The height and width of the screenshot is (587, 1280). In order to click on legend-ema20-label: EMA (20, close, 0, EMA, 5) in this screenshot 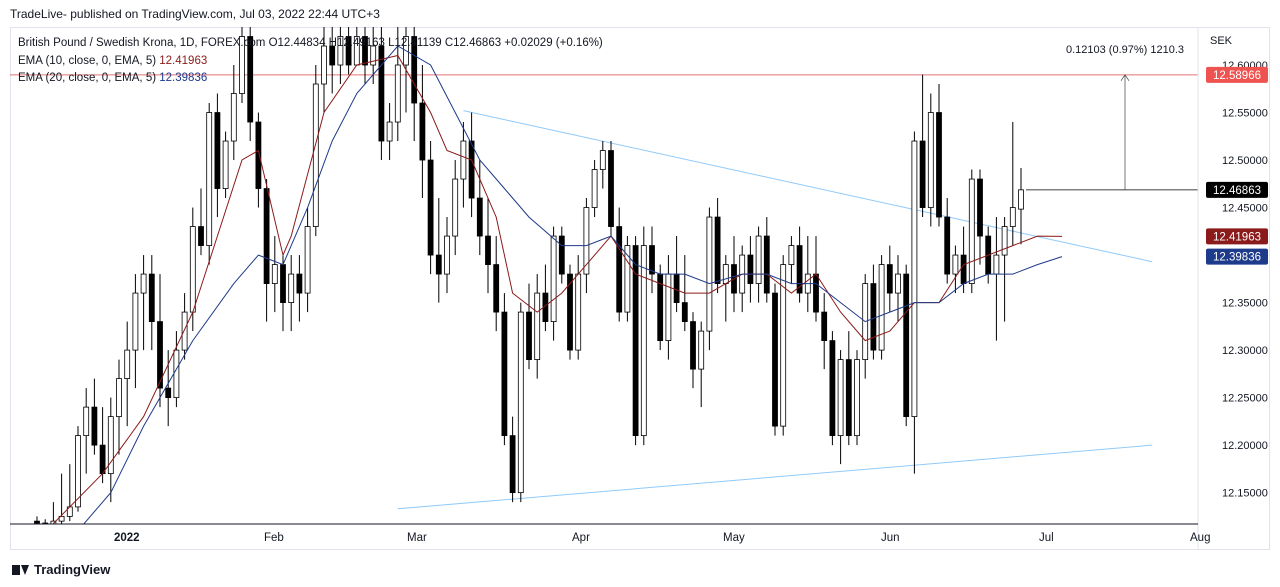, I will do `click(87, 78)`.